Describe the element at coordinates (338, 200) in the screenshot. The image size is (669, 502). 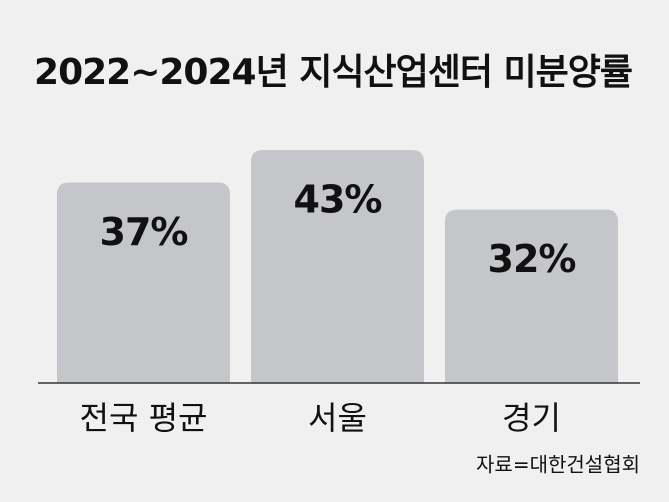
I see `value-label: 43%` at that location.